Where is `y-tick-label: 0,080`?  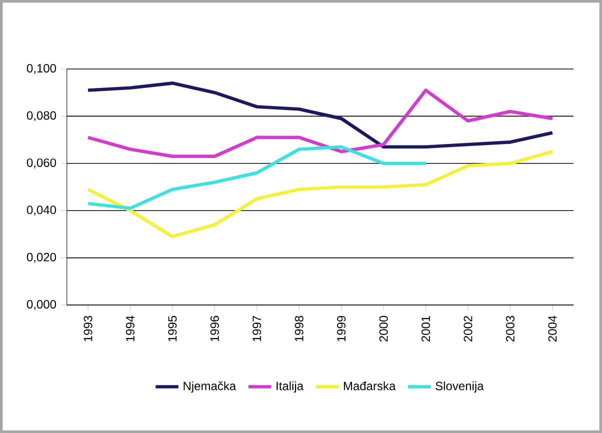
y-tick-label: 0,080 is located at coordinates (41, 116).